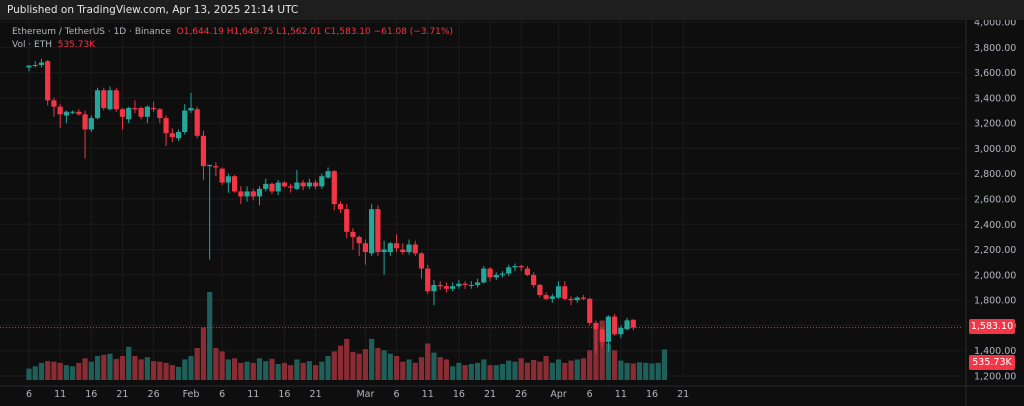 The image size is (1024, 406). What do you see at coordinates (558, 394) in the screenshot?
I see `x-tick-label: Apr` at bounding box center [558, 394].